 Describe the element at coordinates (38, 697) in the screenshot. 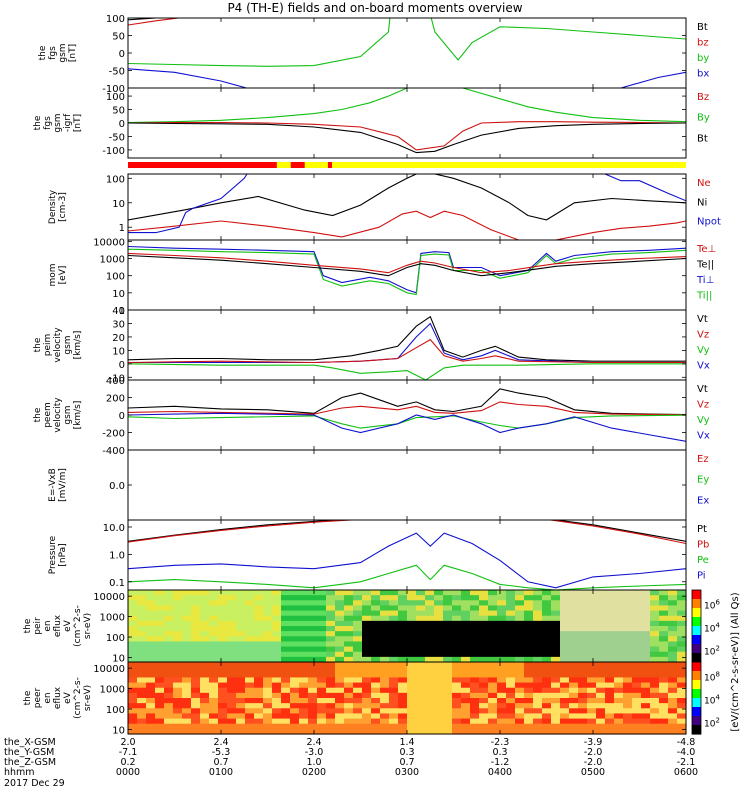

I see `y-label-line: peer` at that location.